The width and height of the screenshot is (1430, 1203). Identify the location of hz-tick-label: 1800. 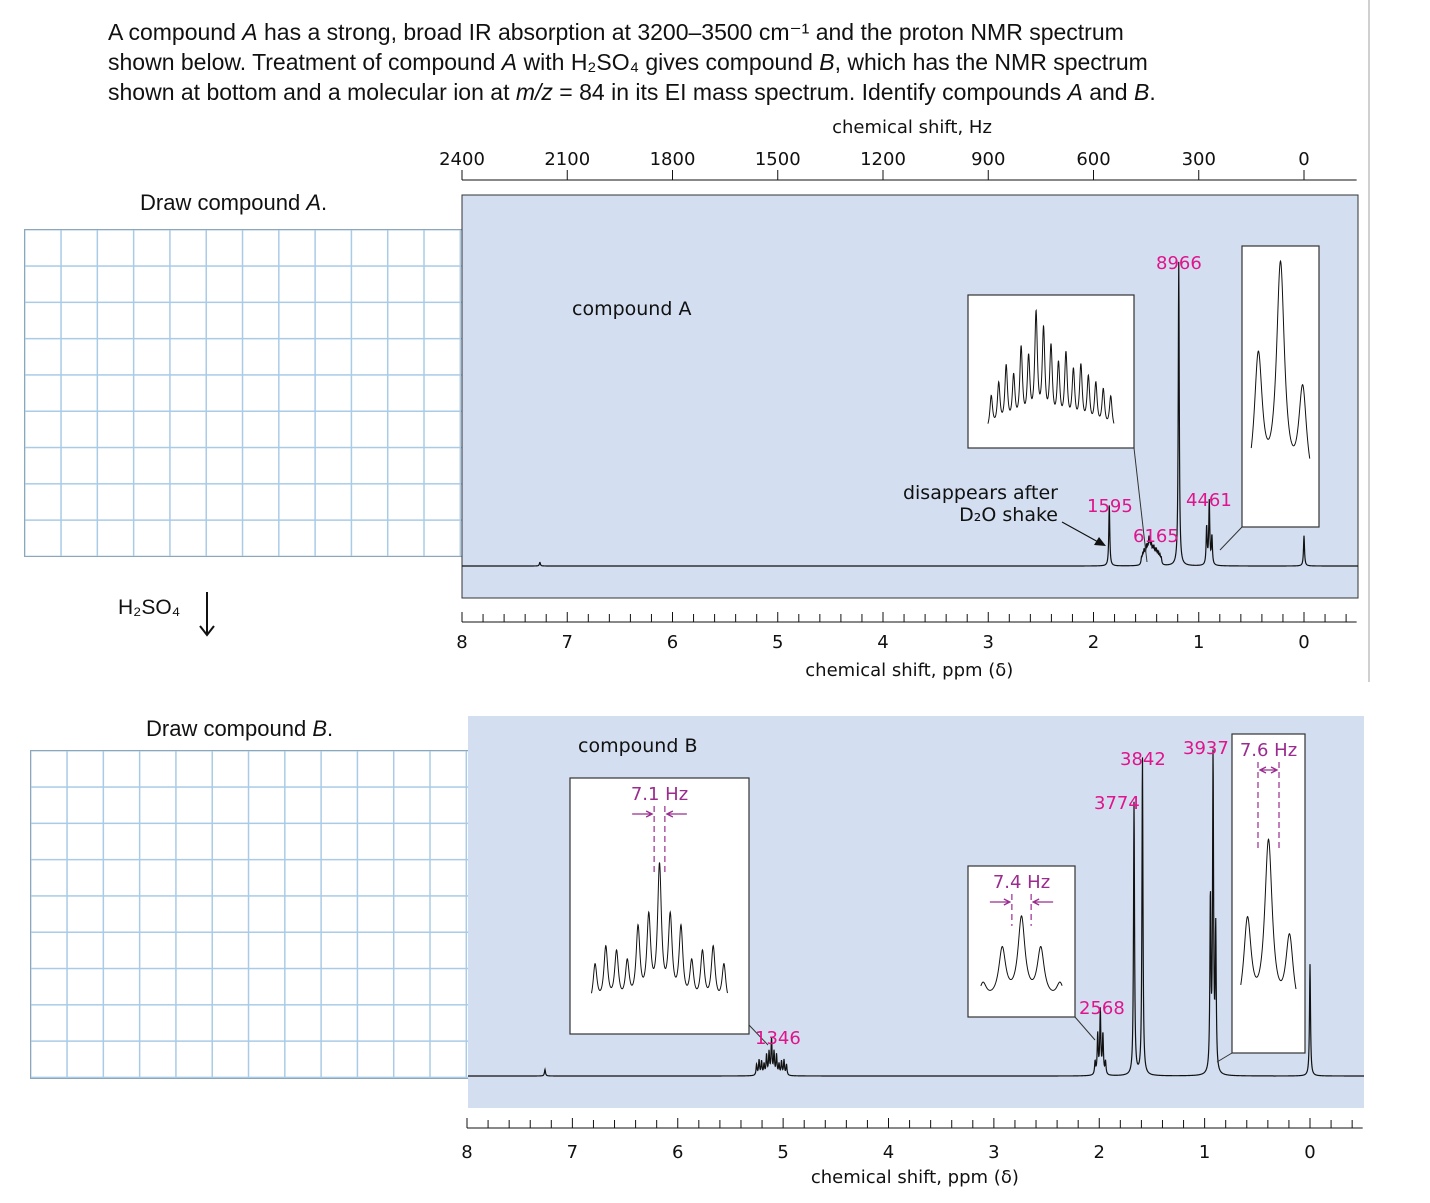
(673, 159).